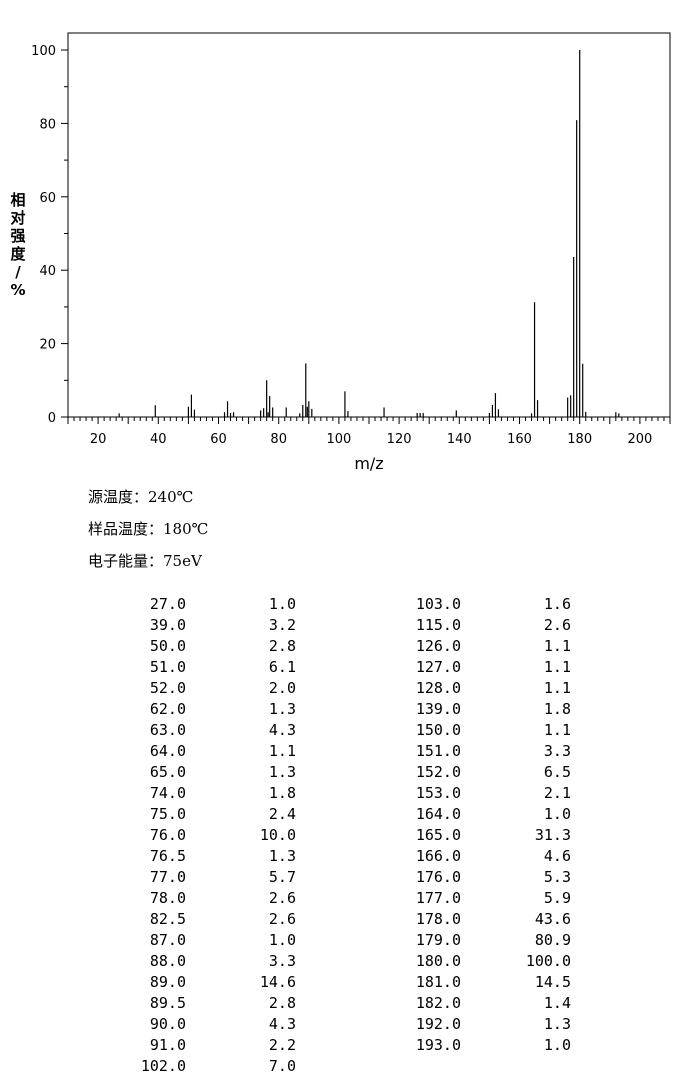  I want to click on intensity-value: 2.8, so click(282, 646).